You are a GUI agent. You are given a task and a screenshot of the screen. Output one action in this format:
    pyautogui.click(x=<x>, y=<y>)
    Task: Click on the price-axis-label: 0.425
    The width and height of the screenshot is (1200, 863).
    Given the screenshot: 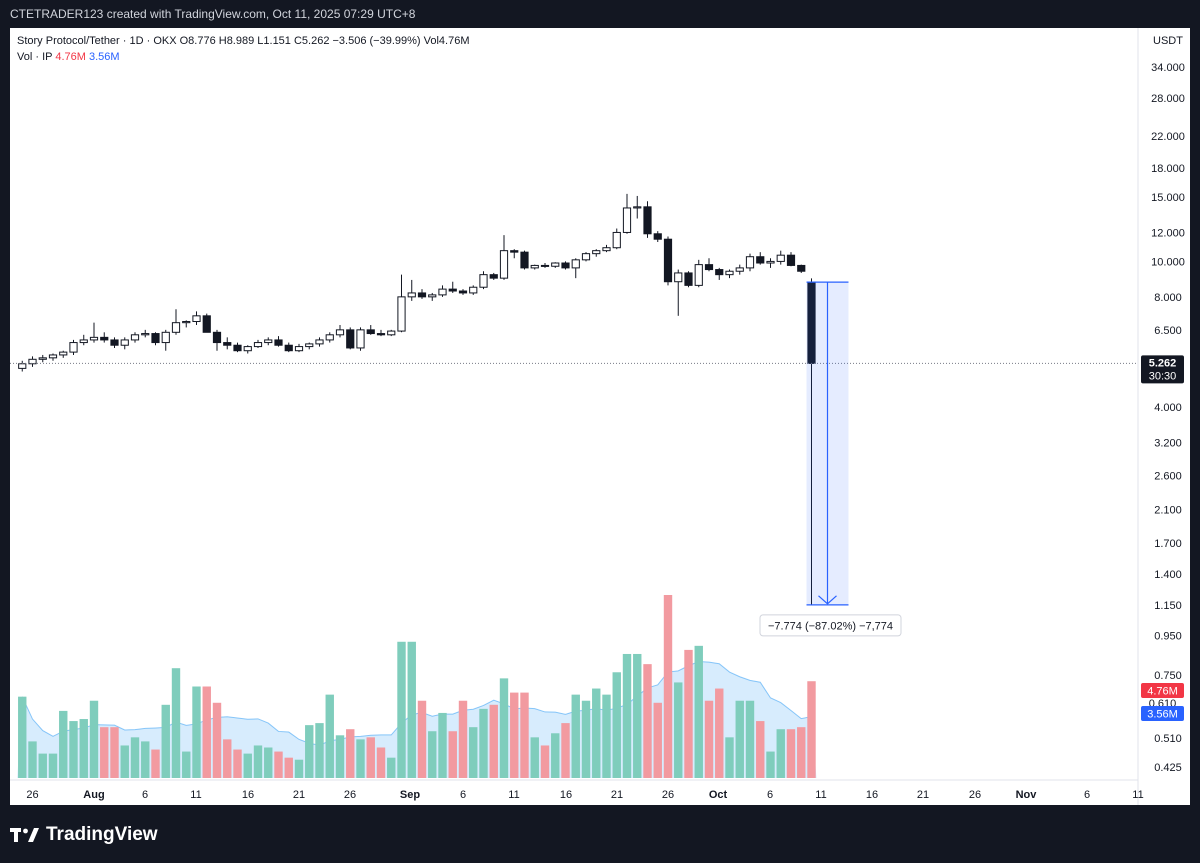 What is the action you would take?
    pyautogui.click(x=1168, y=768)
    